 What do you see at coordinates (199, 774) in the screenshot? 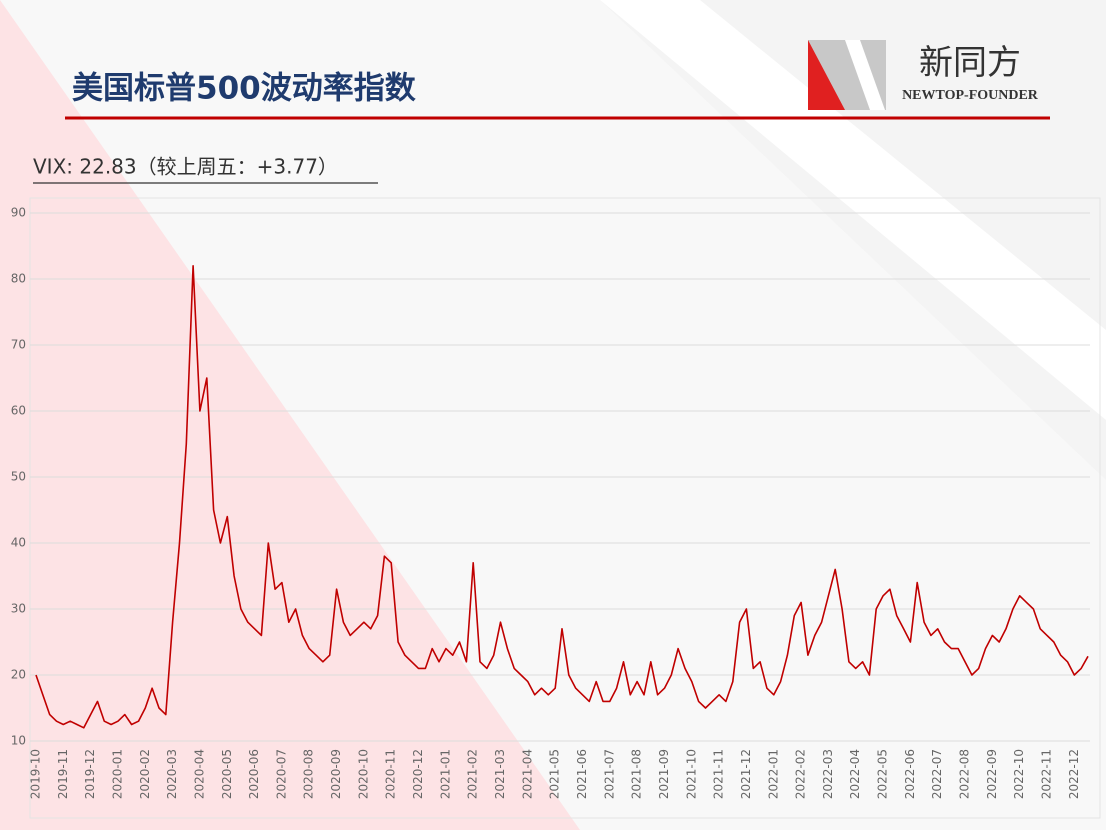
I see `x-tick-label: 2020-04` at bounding box center [199, 774].